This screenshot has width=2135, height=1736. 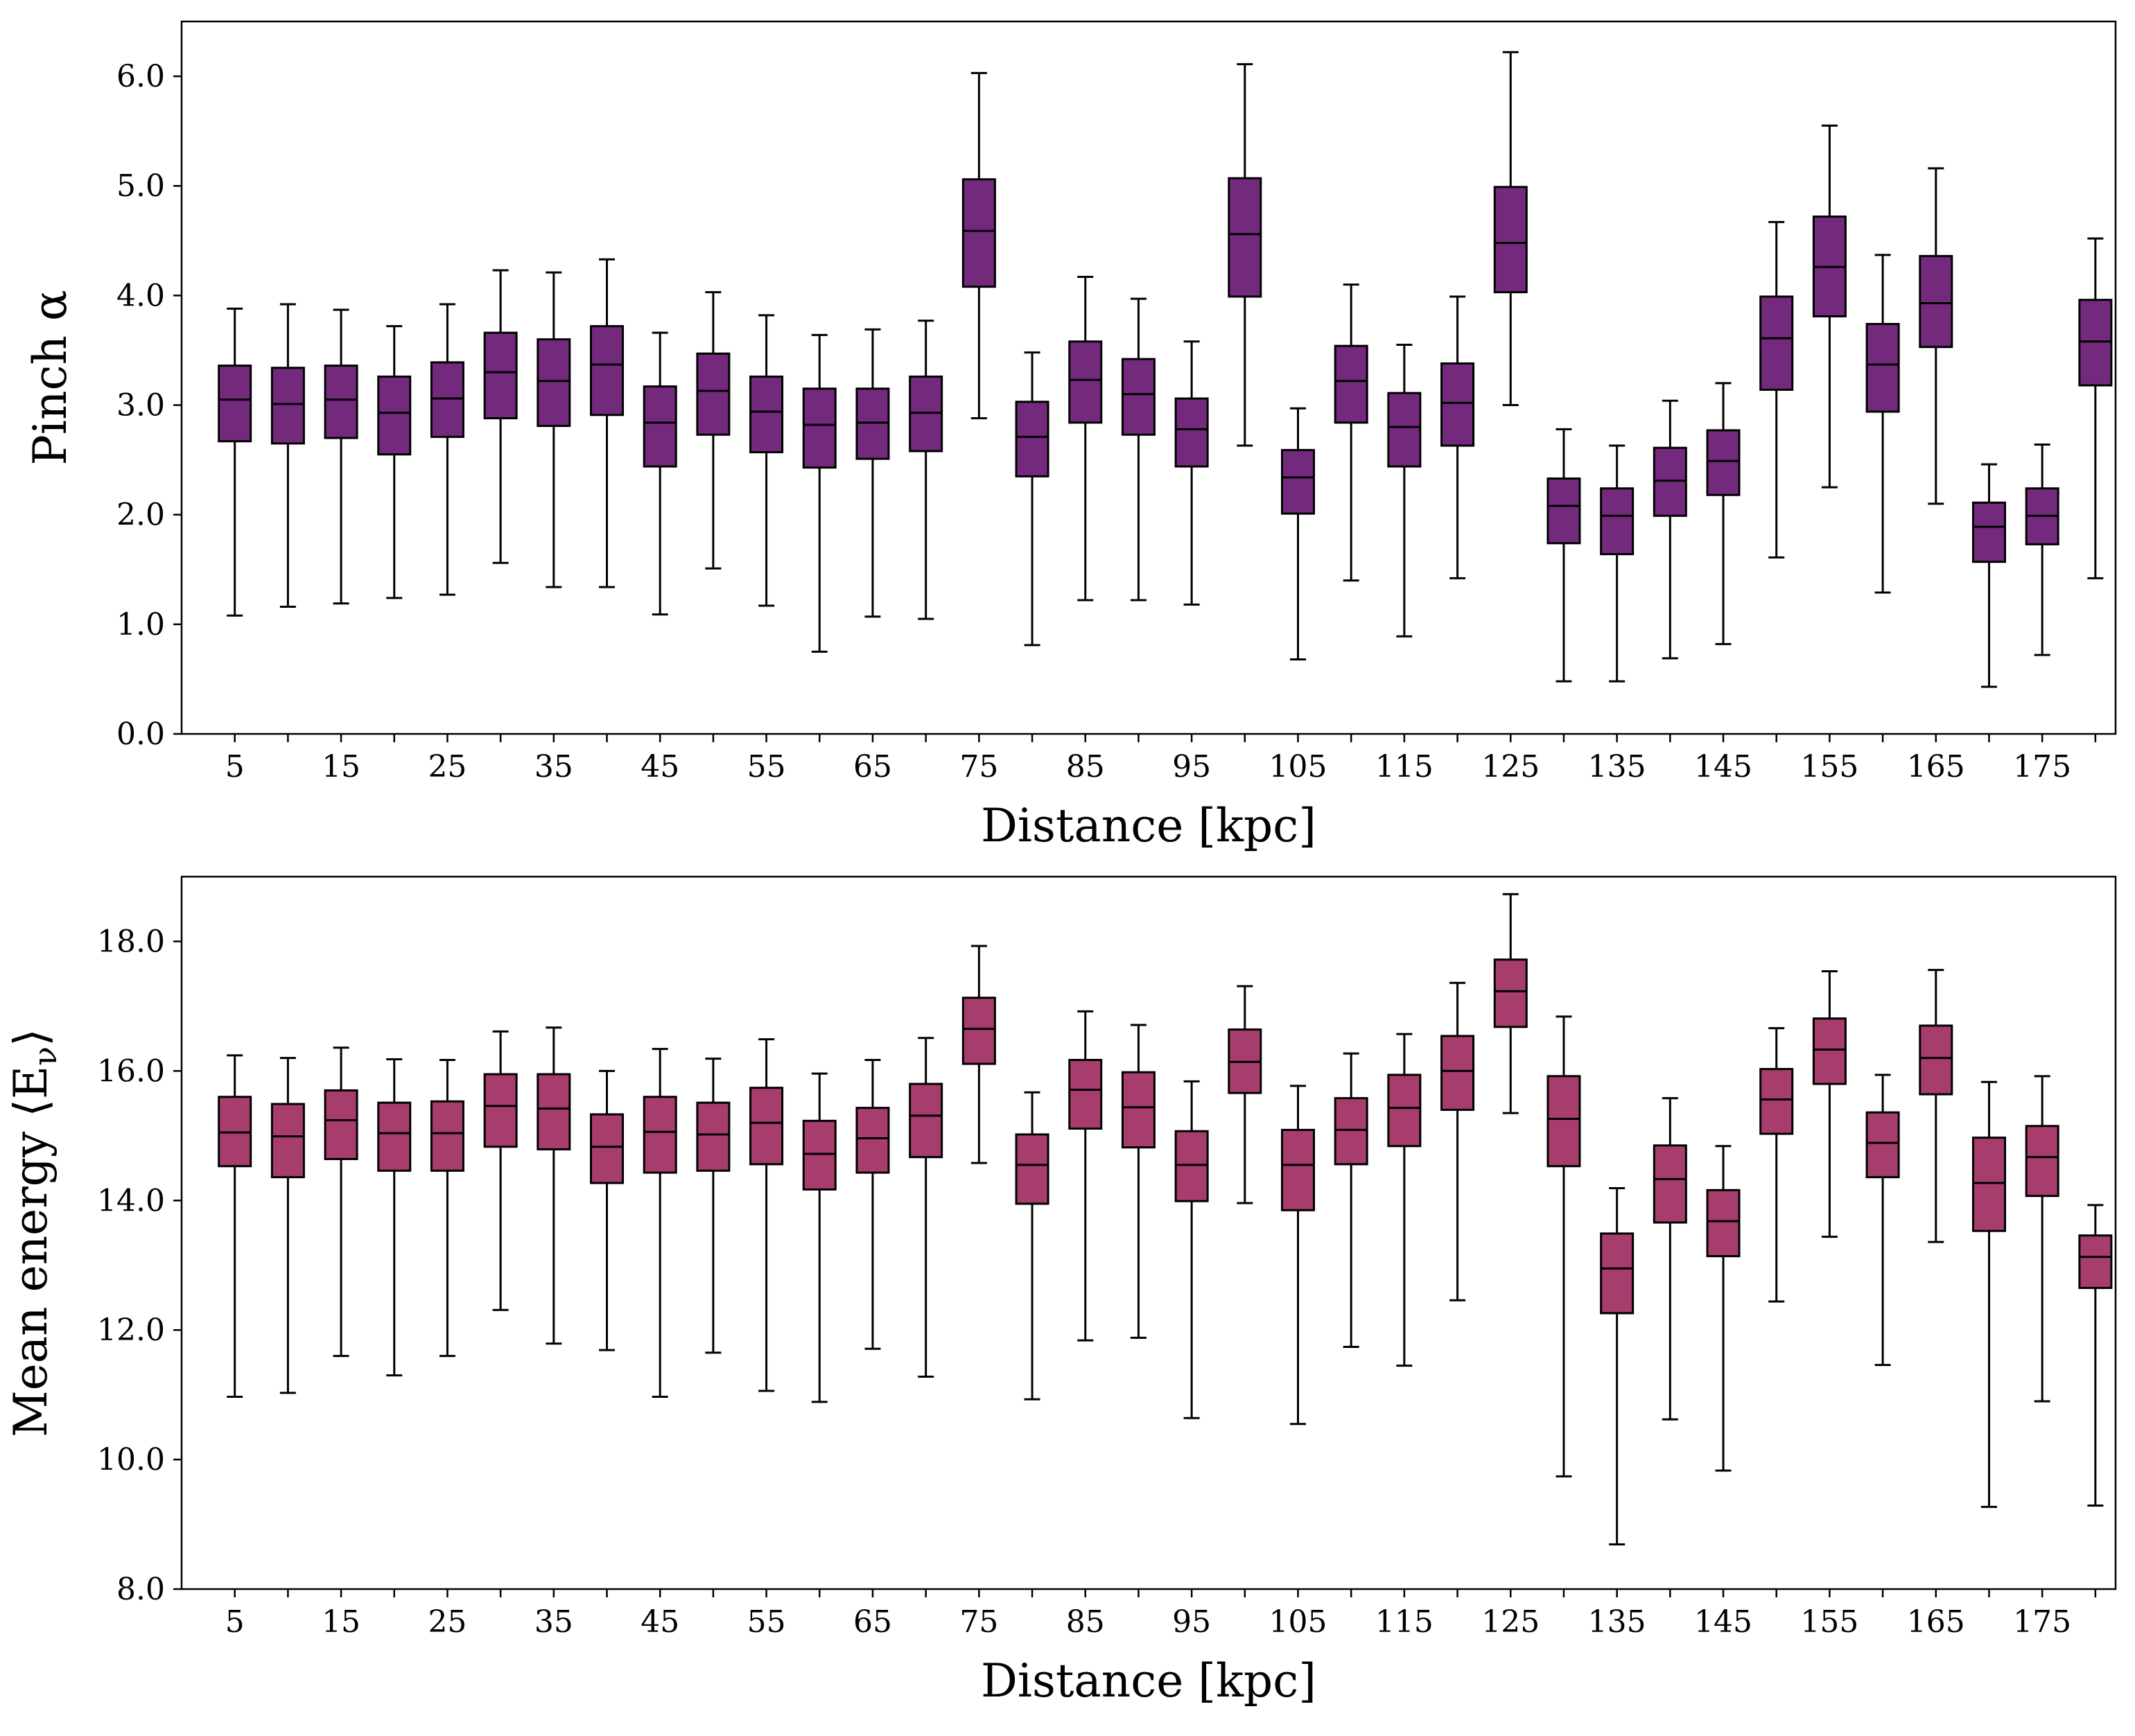 I want to click on pinch-ytick-label-5.0: 5.0, so click(x=141, y=186).